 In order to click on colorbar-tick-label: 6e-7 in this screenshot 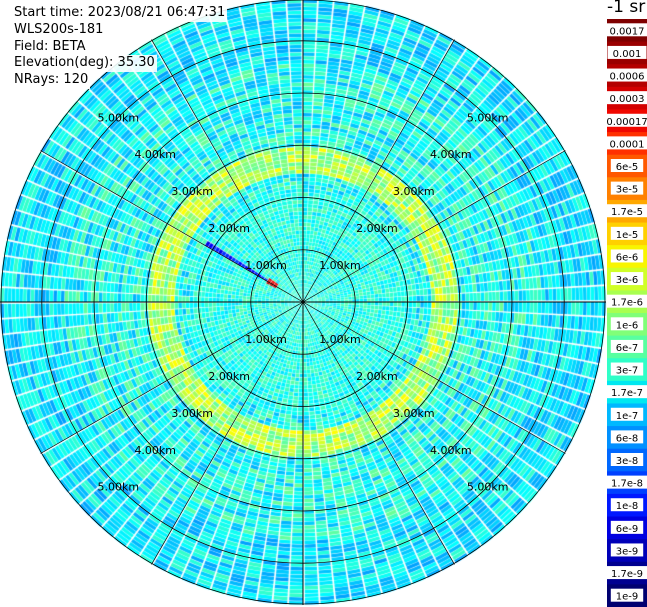, I will do `click(627, 348)`.